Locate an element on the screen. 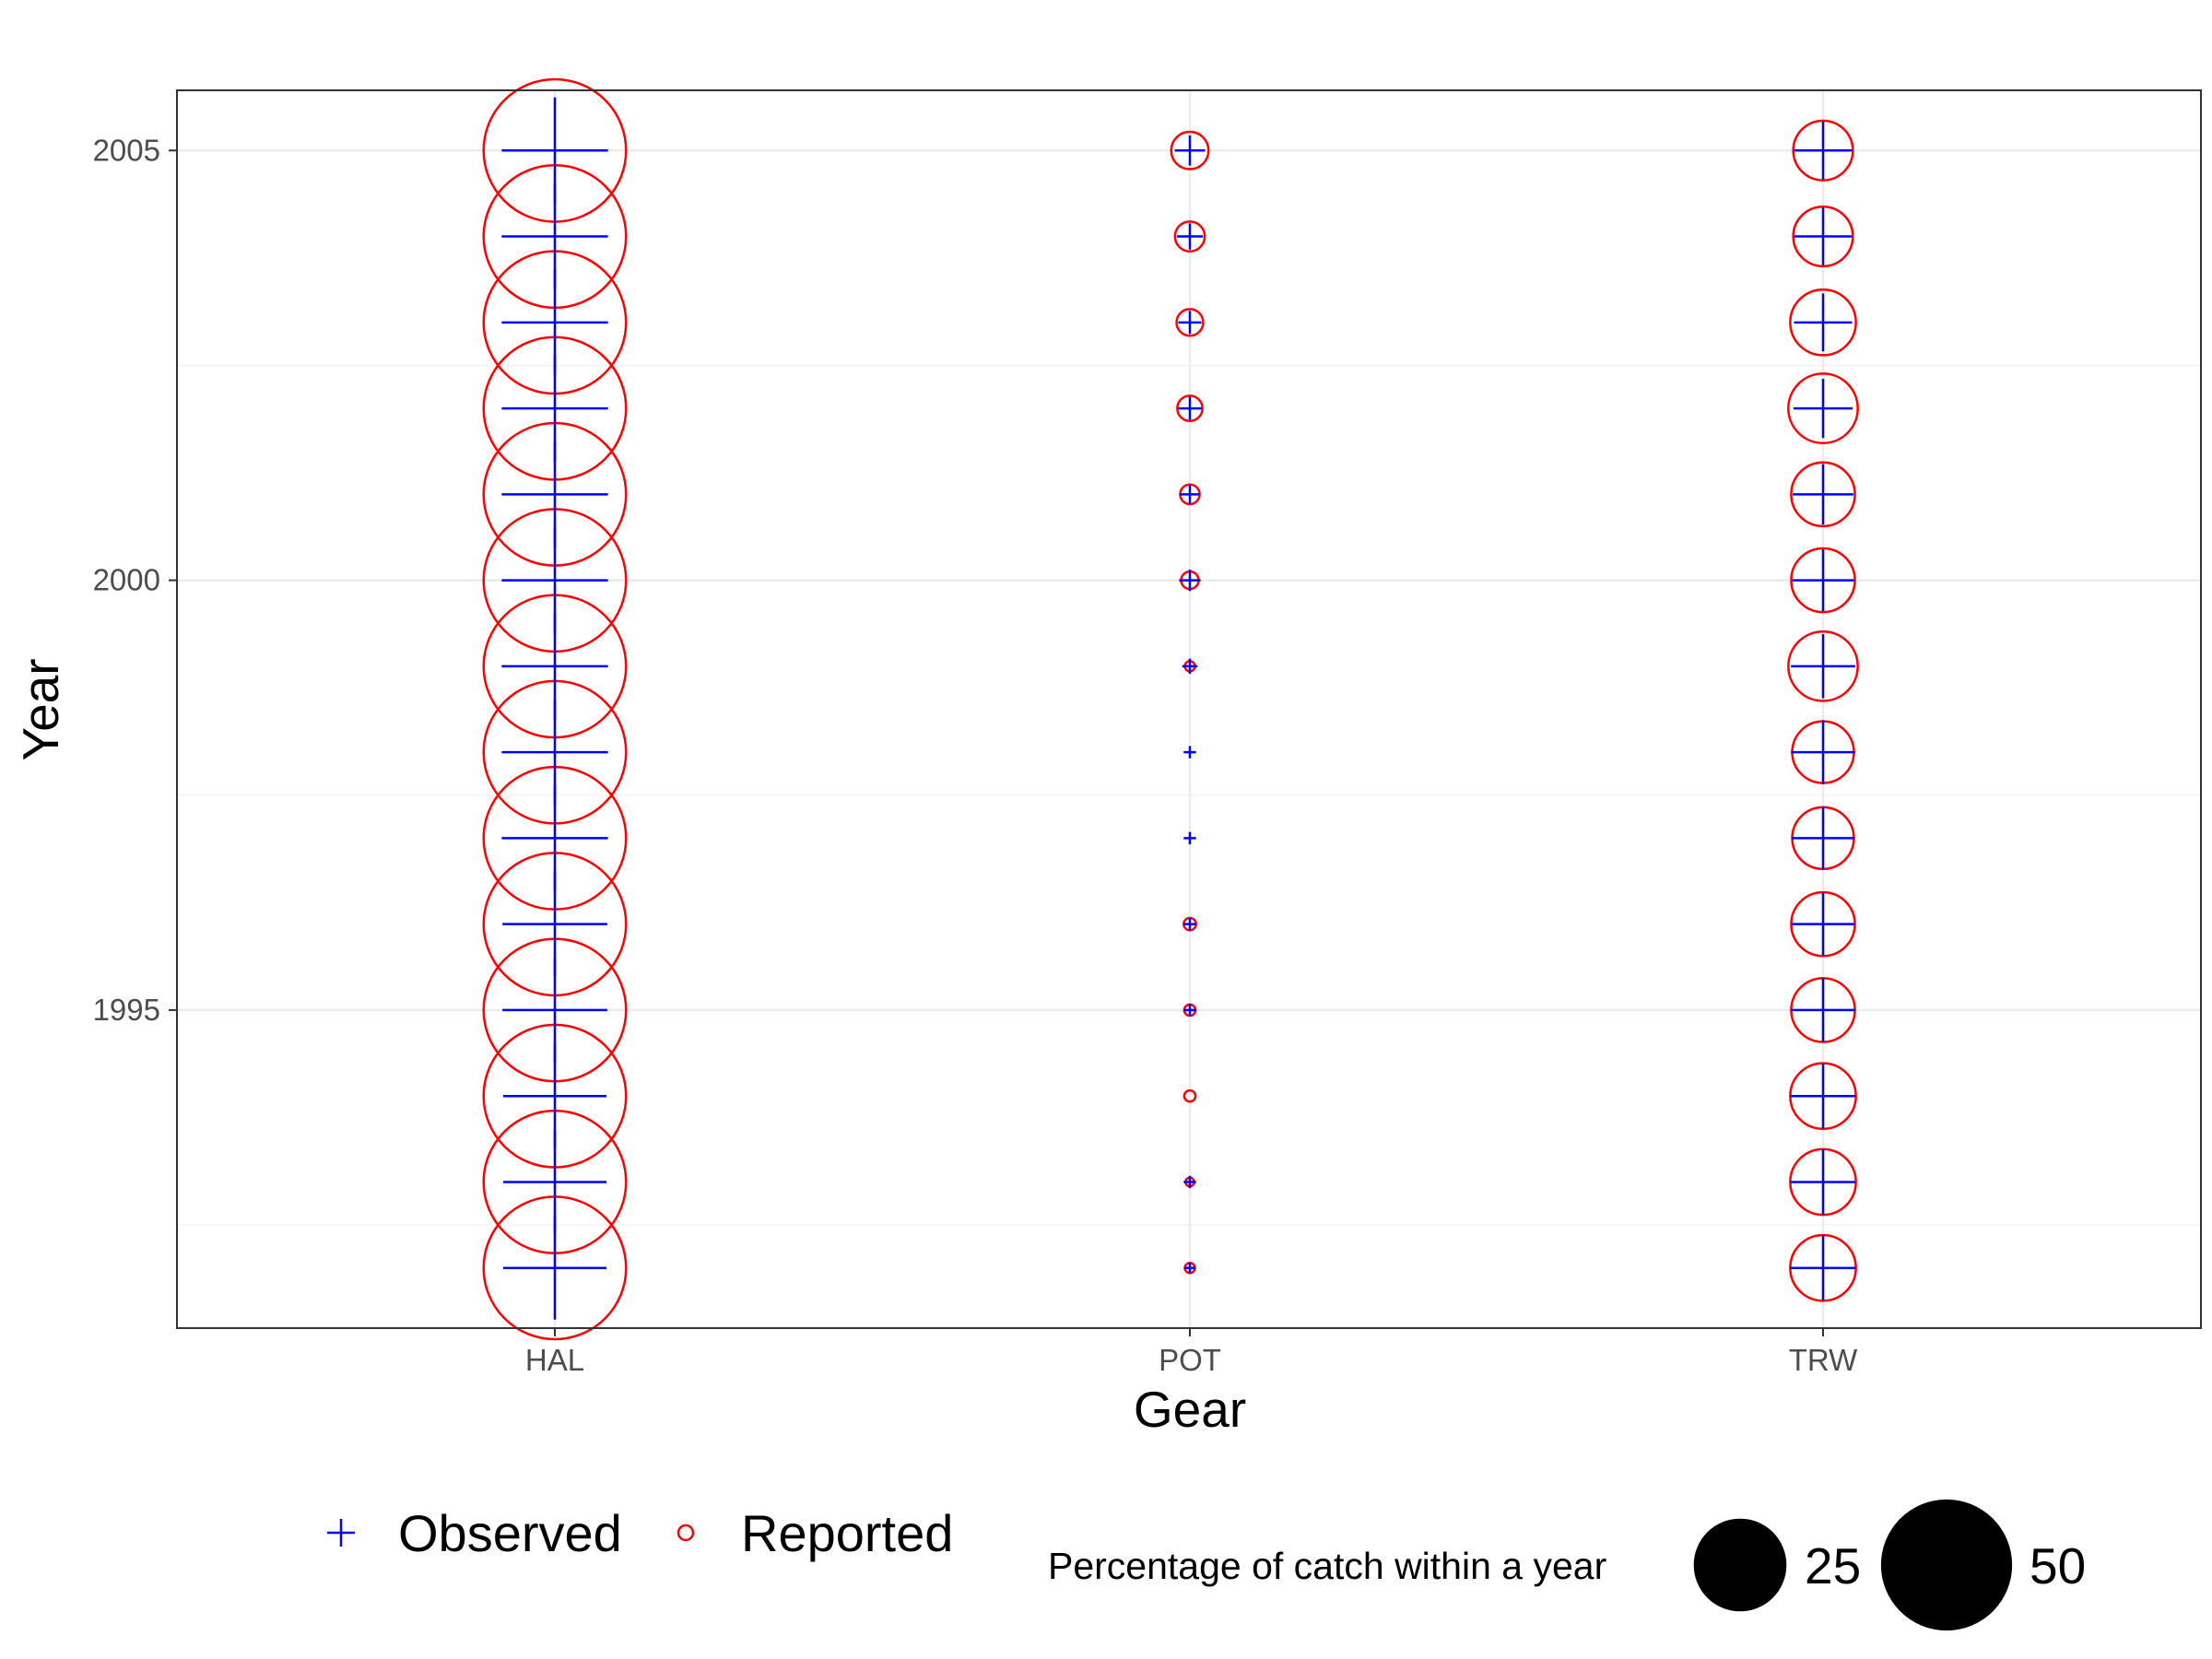 This screenshot has height=1659, width=2212. legend-label-observed: Observed is located at coordinates (510, 1533).